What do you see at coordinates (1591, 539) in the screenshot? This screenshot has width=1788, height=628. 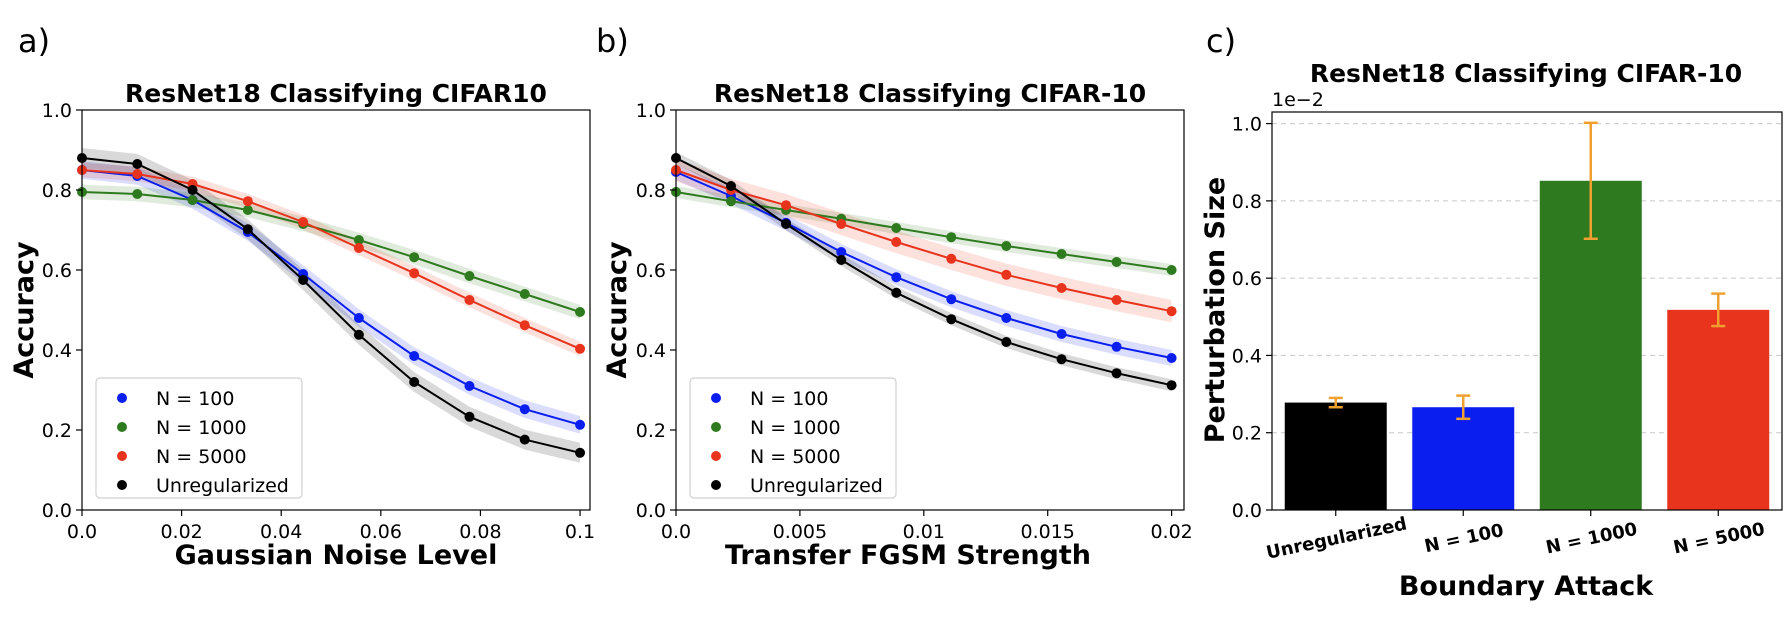 I see `x-tick-label-n1000: N = 1000` at bounding box center [1591, 539].